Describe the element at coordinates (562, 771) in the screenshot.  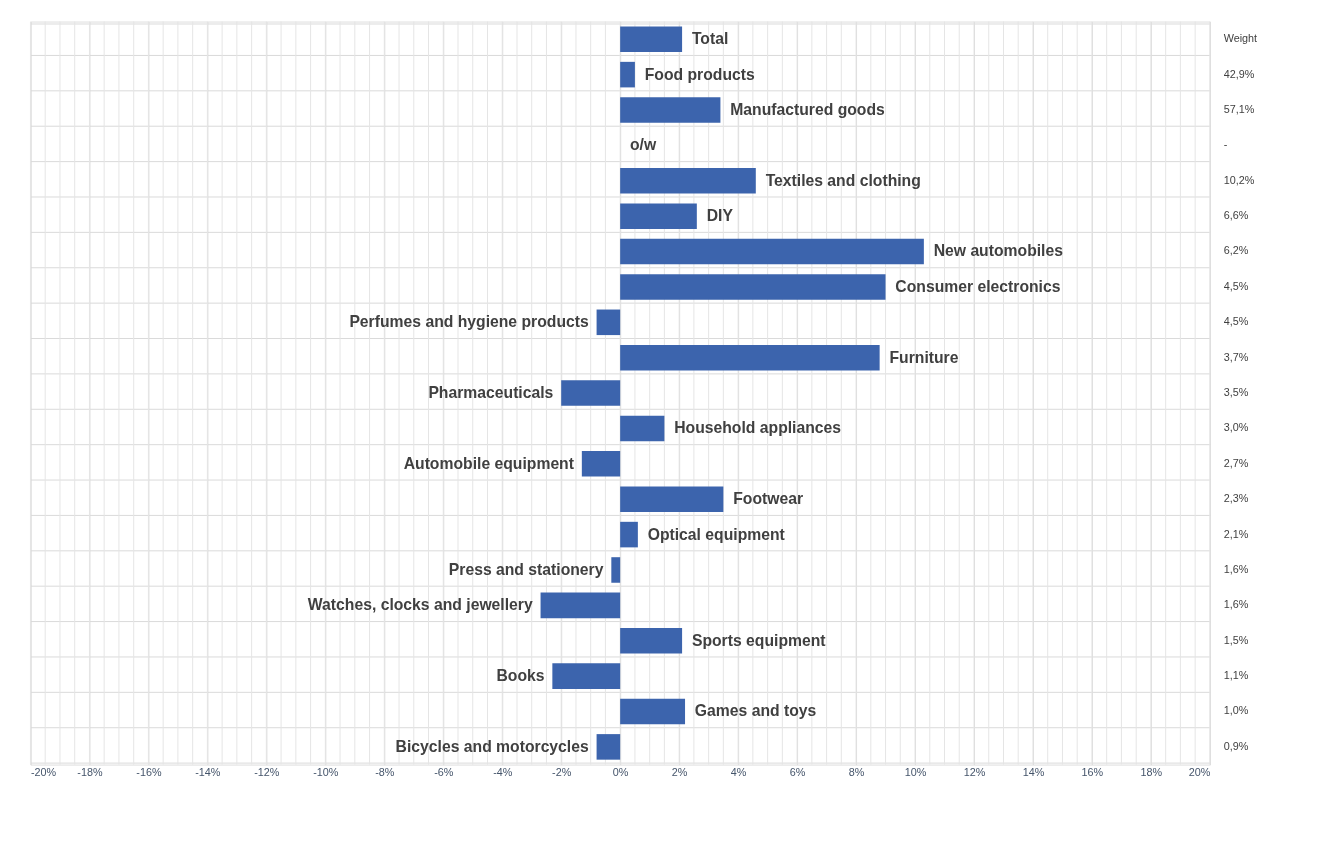
I see `x-tick-label: -2%` at that location.